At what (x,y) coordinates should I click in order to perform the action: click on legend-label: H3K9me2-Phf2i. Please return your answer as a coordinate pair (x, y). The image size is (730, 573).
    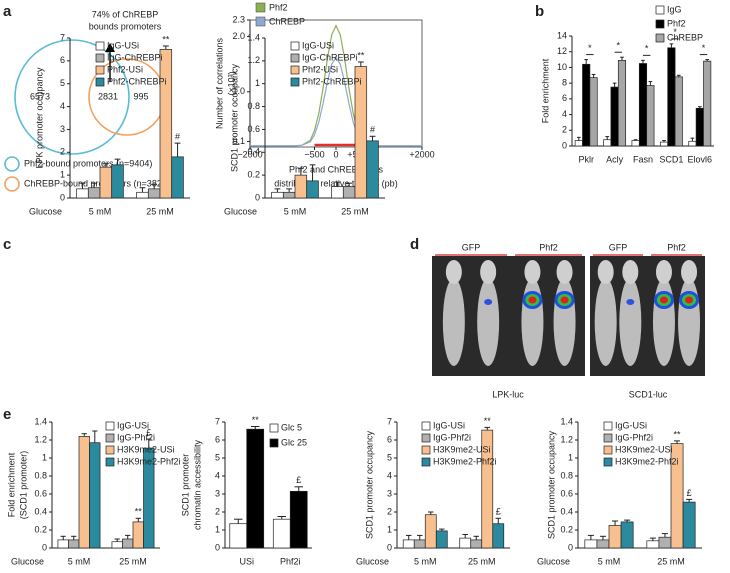
    Looking at the image, I should click on (465, 461).